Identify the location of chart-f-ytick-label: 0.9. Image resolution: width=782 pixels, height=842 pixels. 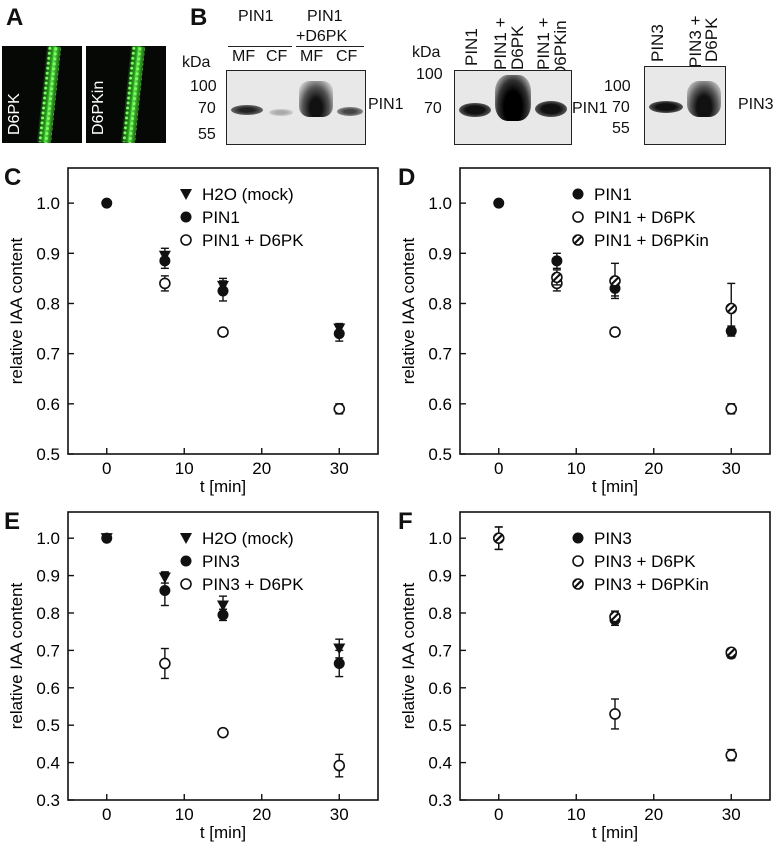
(440, 576).